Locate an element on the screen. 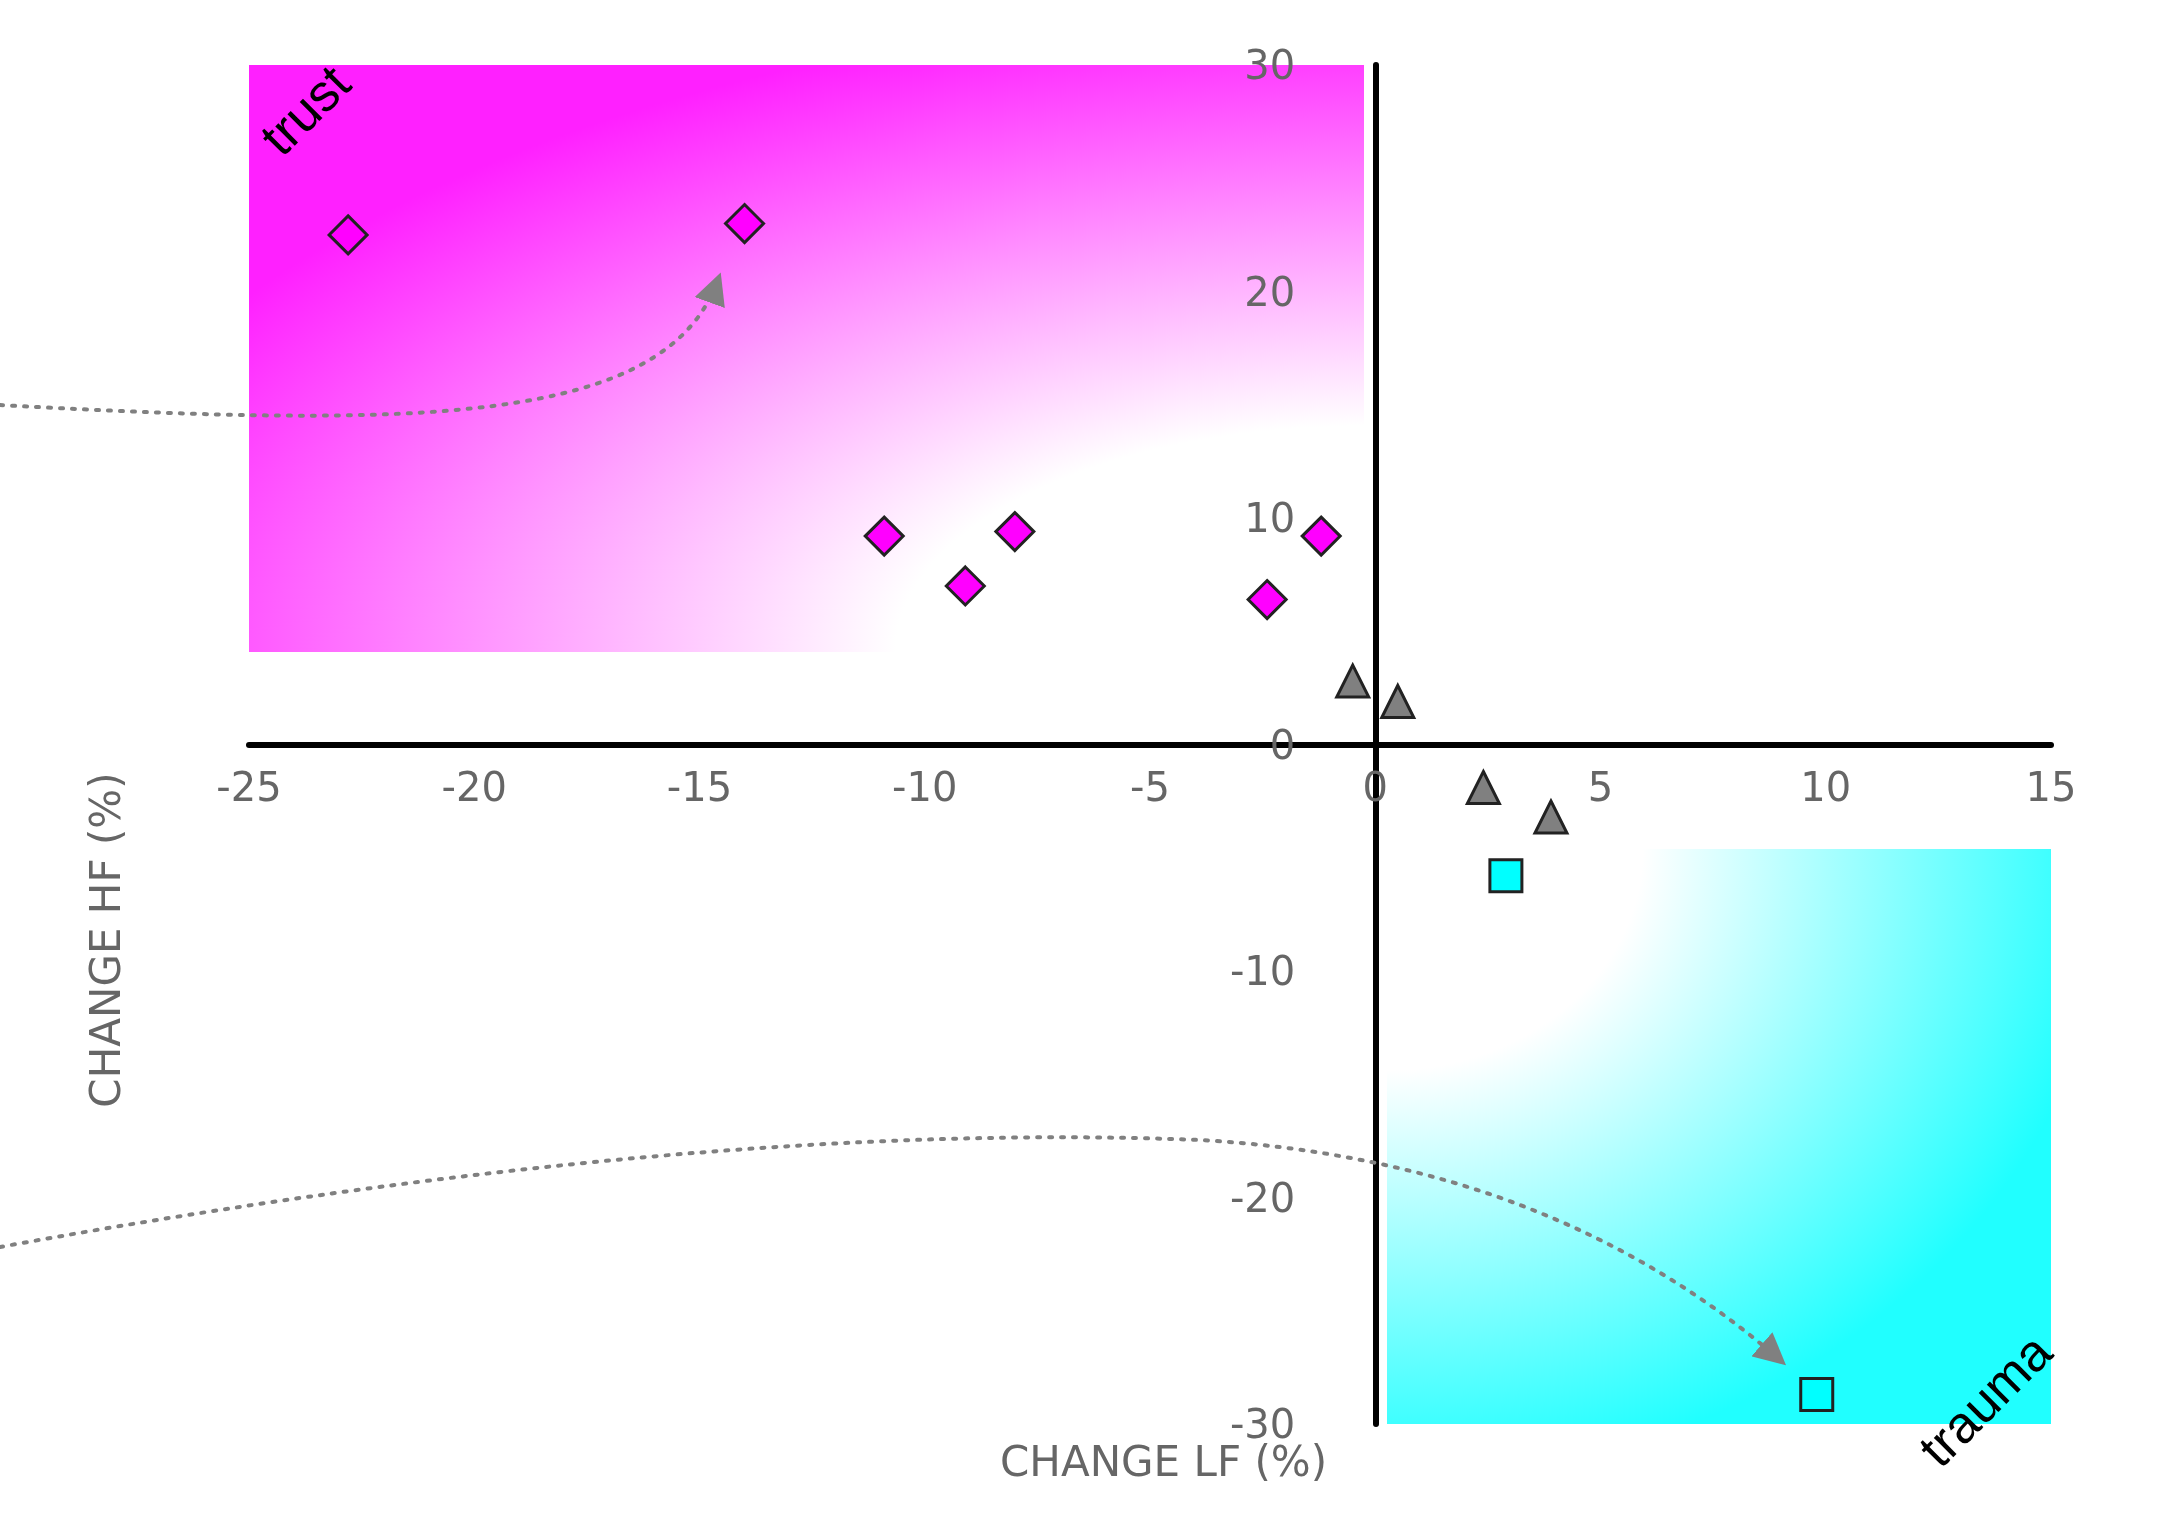 The height and width of the screenshot is (1513, 2165). x-tick-label: -20 is located at coordinates (474, 786).